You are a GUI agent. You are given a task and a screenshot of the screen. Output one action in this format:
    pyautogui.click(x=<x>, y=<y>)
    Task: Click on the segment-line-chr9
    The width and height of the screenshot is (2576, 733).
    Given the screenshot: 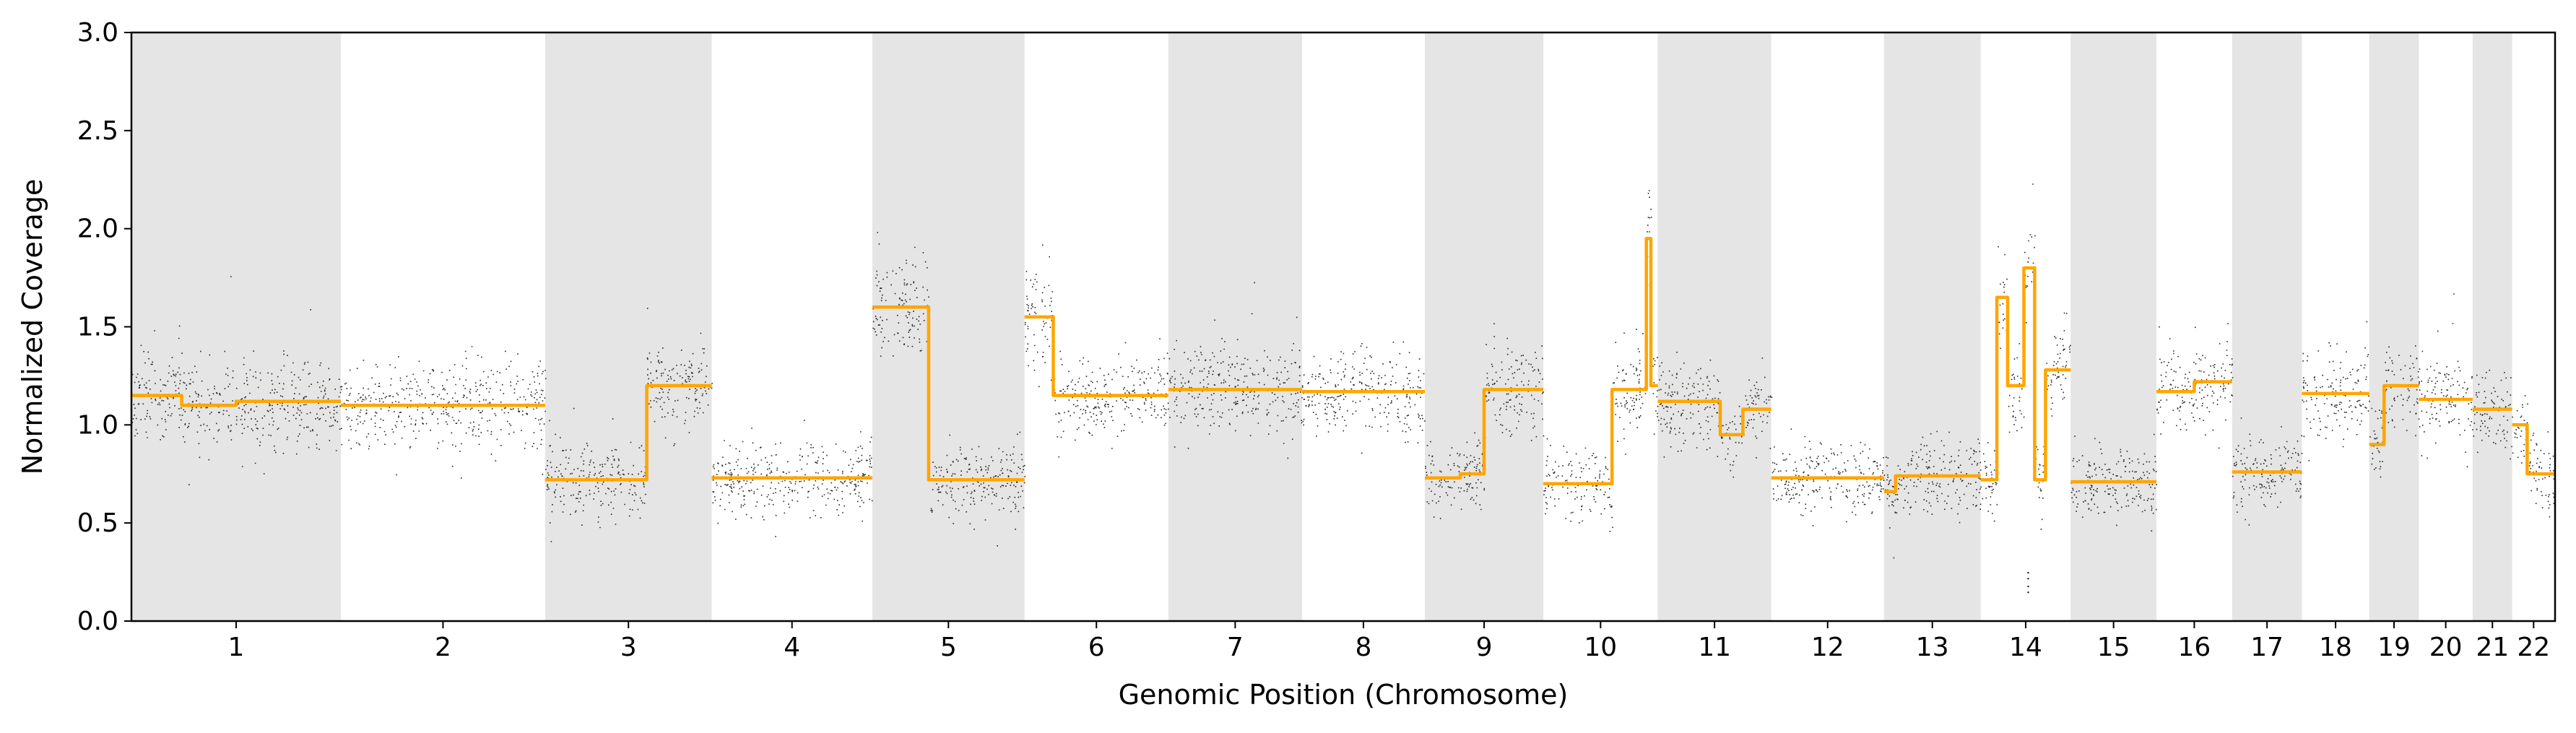 What is the action you would take?
    pyautogui.click(x=1484, y=434)
    